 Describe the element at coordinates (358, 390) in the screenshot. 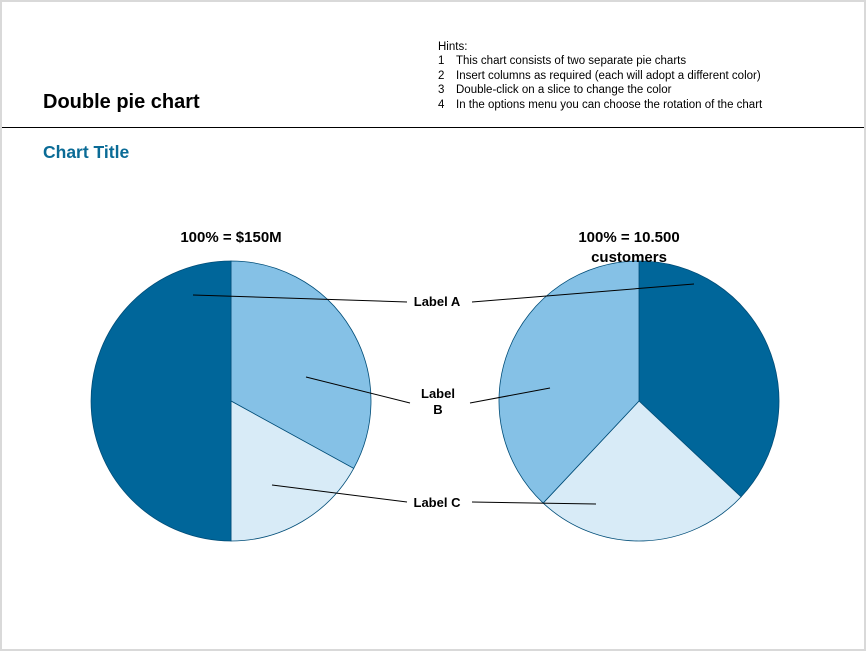

I see `leader-b-left` at that location.